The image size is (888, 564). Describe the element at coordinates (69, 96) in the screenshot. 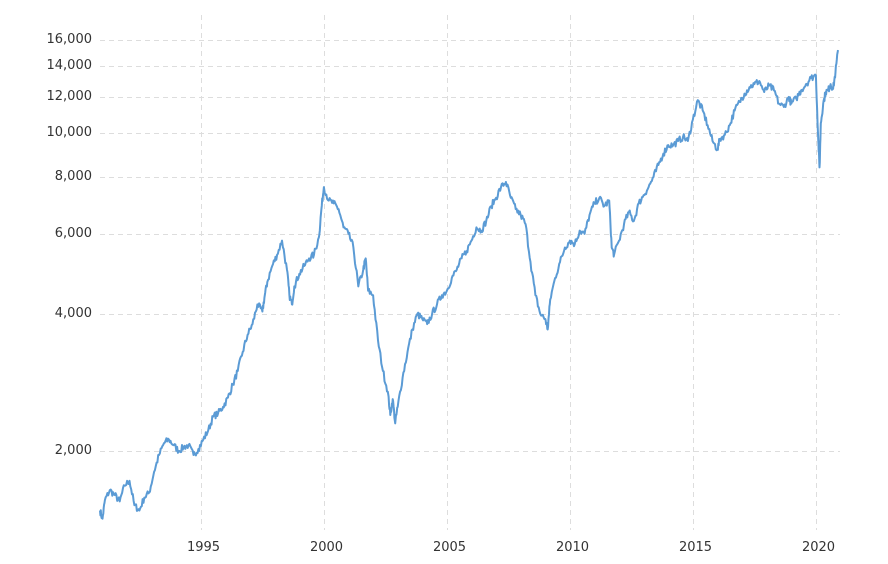

I see `y-tick-label: 12,000` at that location.